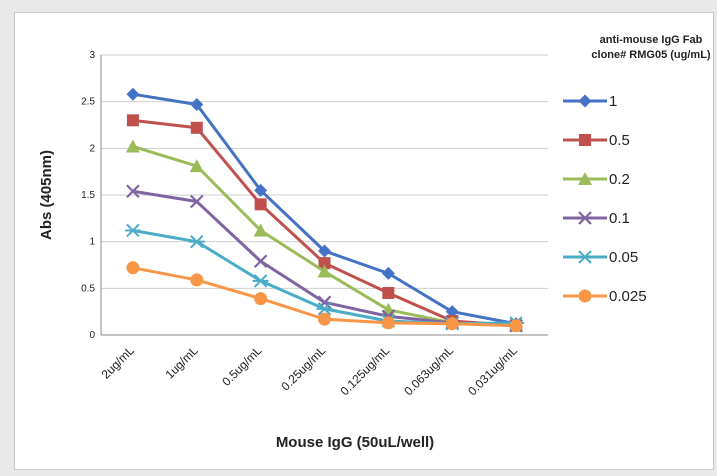  What do you see at coordinates (181, 362) in the screenshot?
I see `x-tick-label: 1ug/mL` at bounding box center [181, 362].